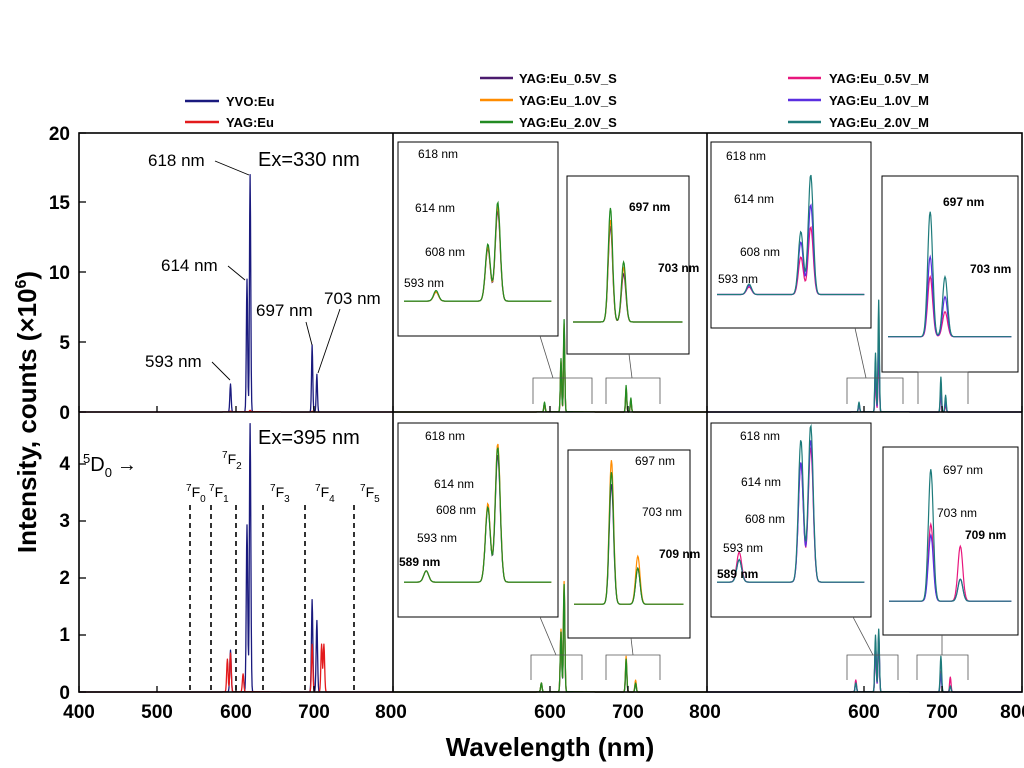 This screenshot has width=1024, height=768. What do you see at coordinates (110, 465) in the screenshot?
I see `level-label: 5D0 →` at bounding box center [110, 465].